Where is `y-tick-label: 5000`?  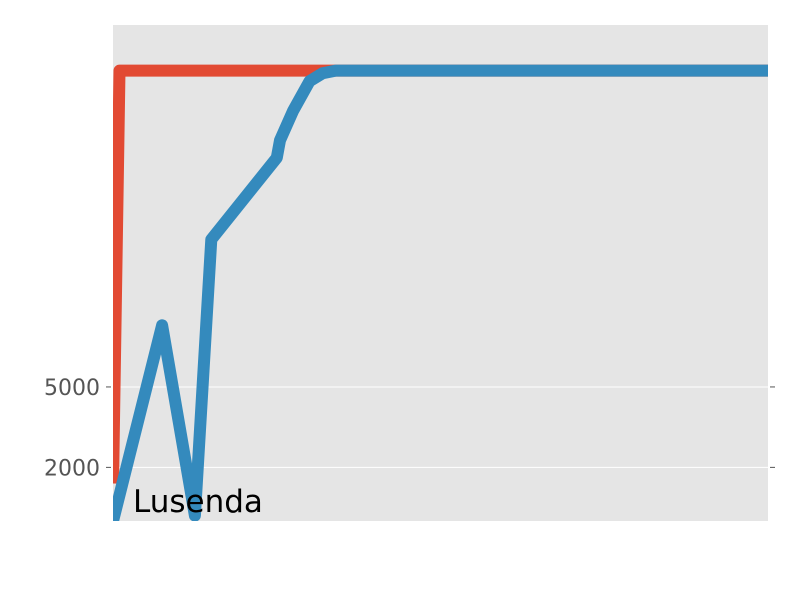
y-tick-label: 5000 is located at coordinates (72, 388).